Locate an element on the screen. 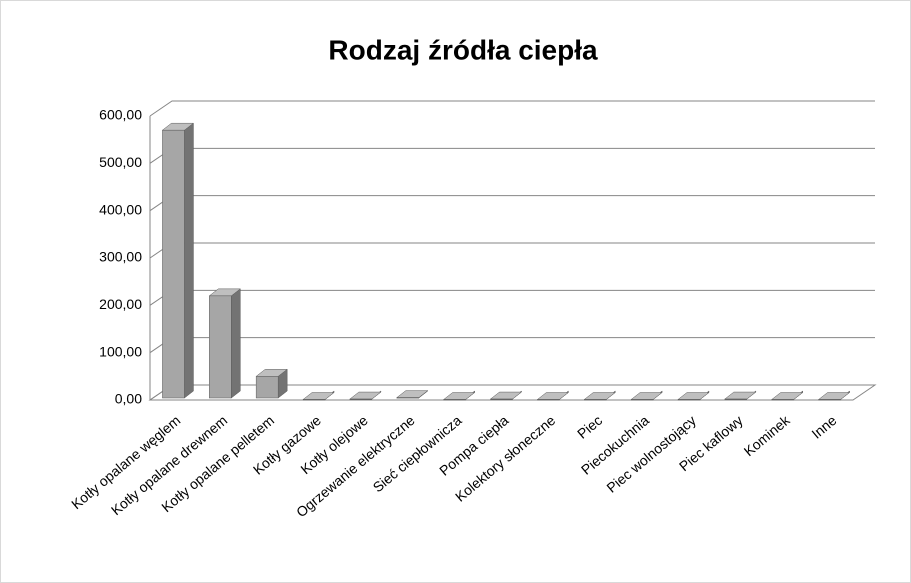  y-tick-label: 300,00 is located at coordinates (120, 257).